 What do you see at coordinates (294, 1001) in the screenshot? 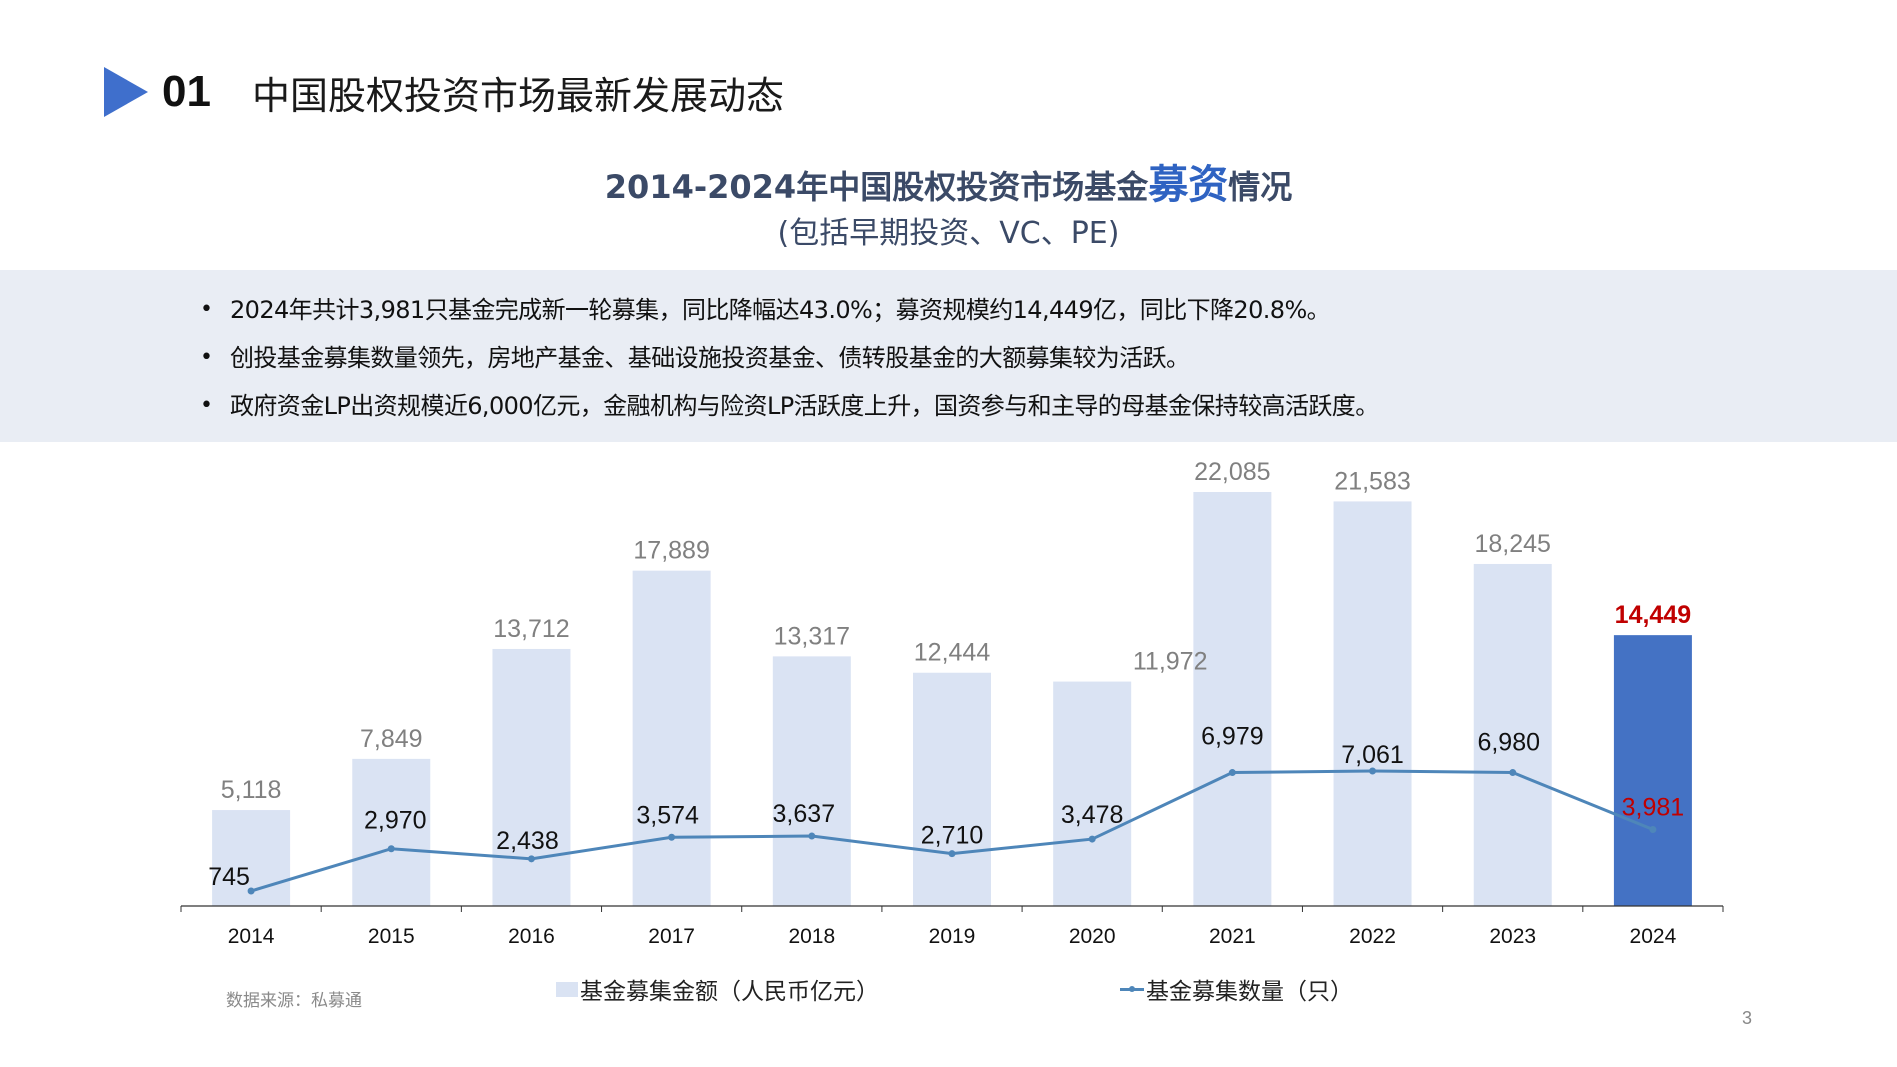
I see `source-note: 数据来源：私募通` at bounding box center [294, 1001].